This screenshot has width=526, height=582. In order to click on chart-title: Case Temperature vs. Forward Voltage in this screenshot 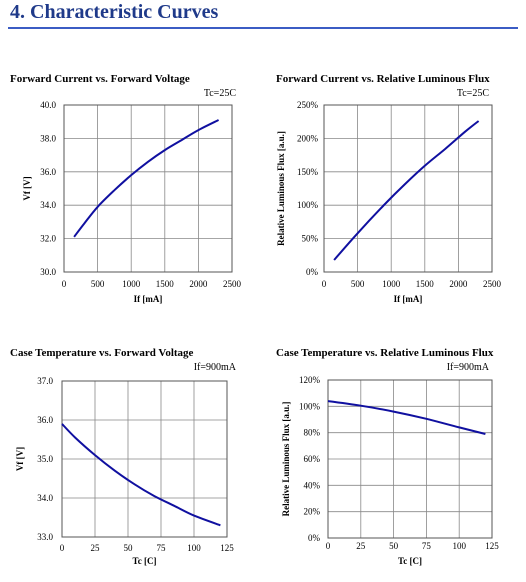, I will do `click(102, 353)`.